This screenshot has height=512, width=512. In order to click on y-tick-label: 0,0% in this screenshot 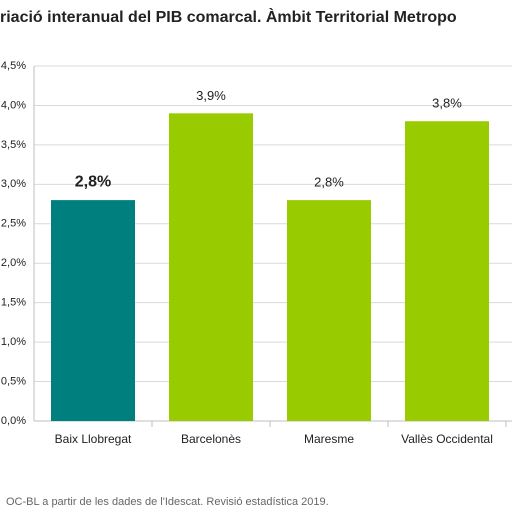, I will do `click(13, 421)`.